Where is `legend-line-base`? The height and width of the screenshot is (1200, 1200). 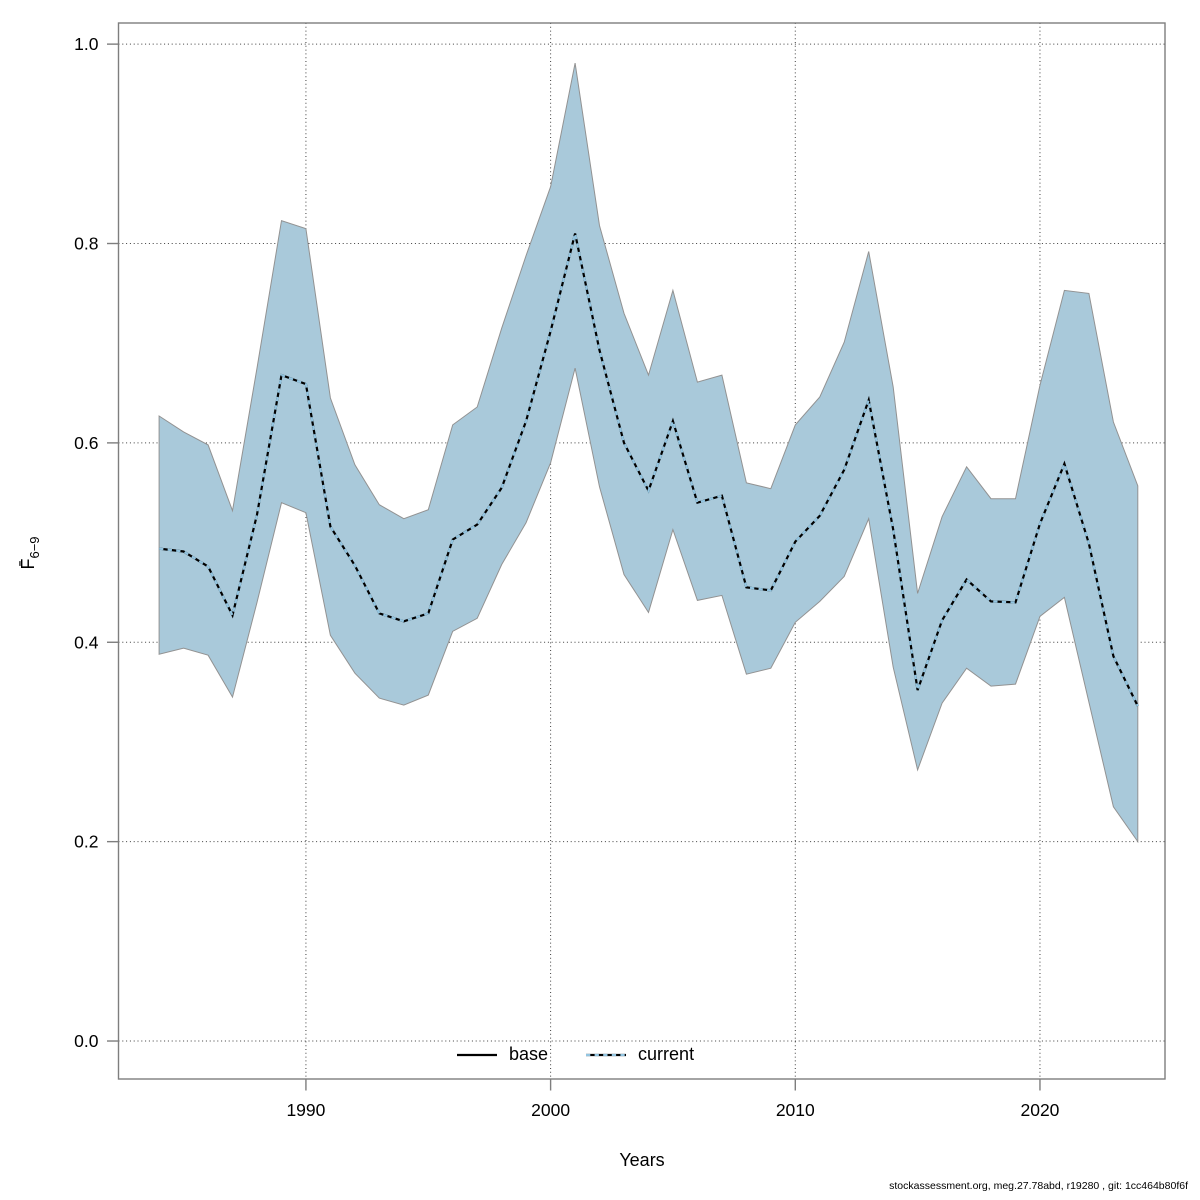
legend-line-base is located at coordinates (477, 1054).